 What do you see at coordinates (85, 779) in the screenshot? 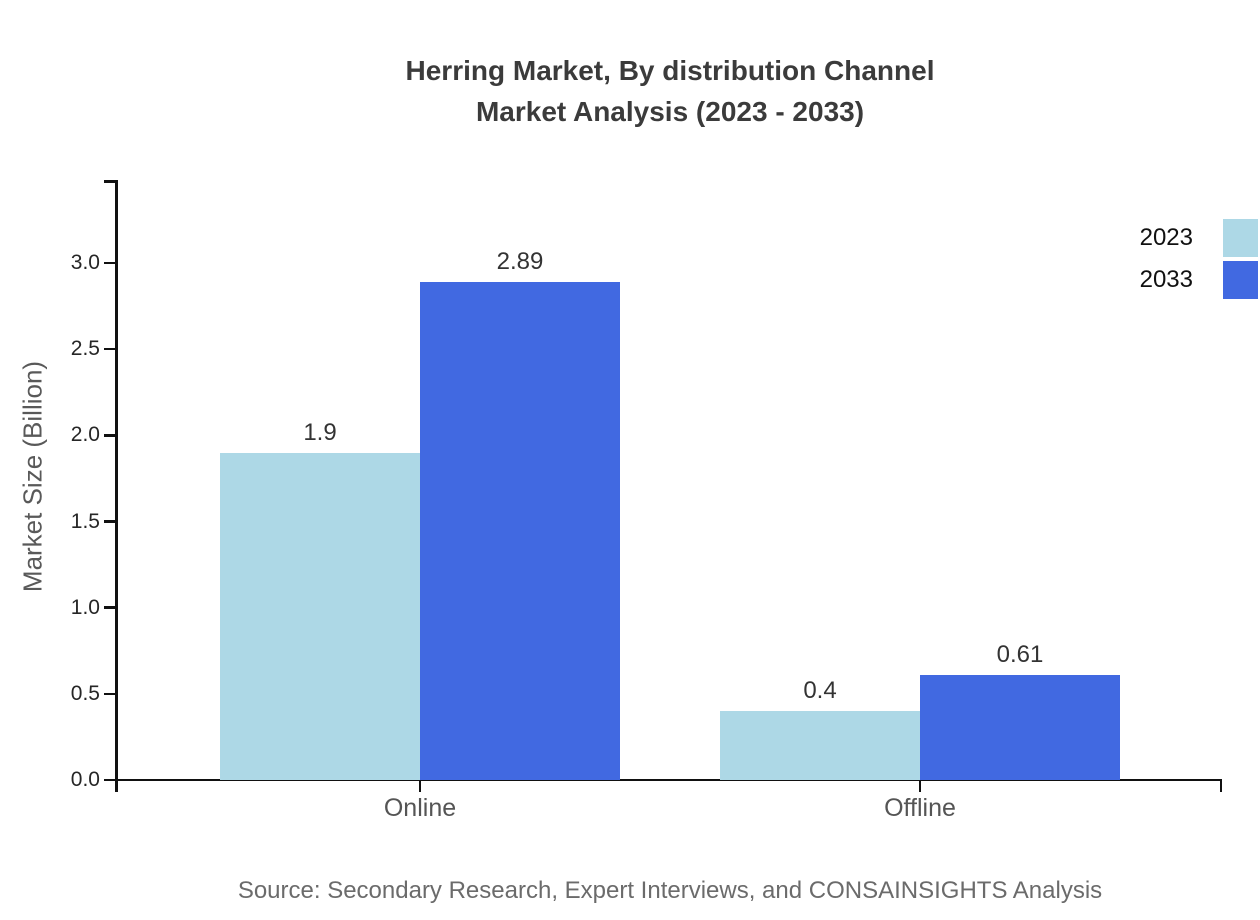
I see `y-tick-label: 0.0` at bounding box center [85, 779].